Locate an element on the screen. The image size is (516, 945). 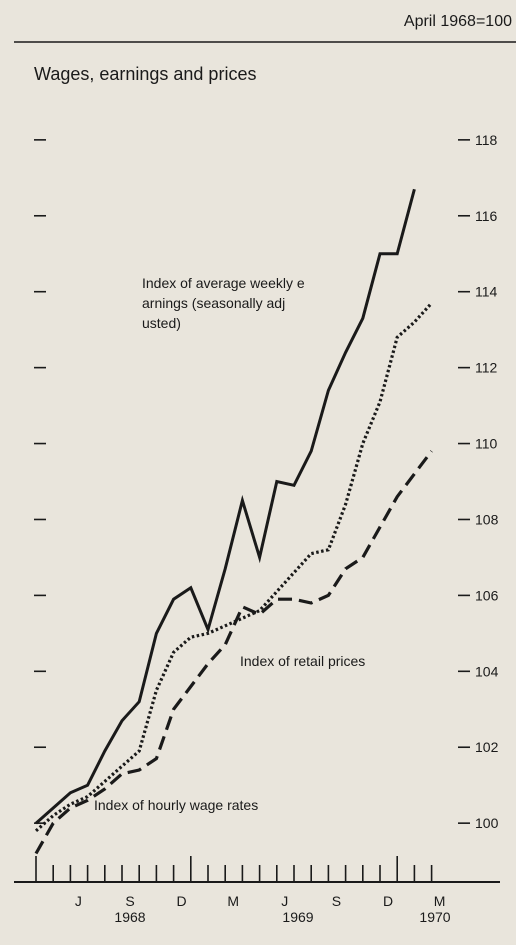
y-tick-label: 118 is located at coordinates (486, 140).